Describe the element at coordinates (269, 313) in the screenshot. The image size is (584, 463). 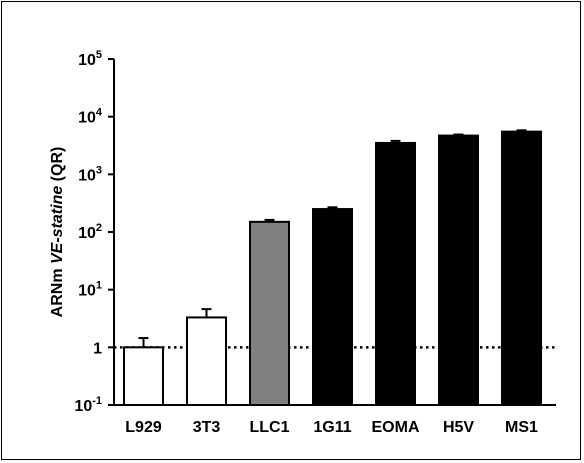
I see `bar-llc1` at that location.